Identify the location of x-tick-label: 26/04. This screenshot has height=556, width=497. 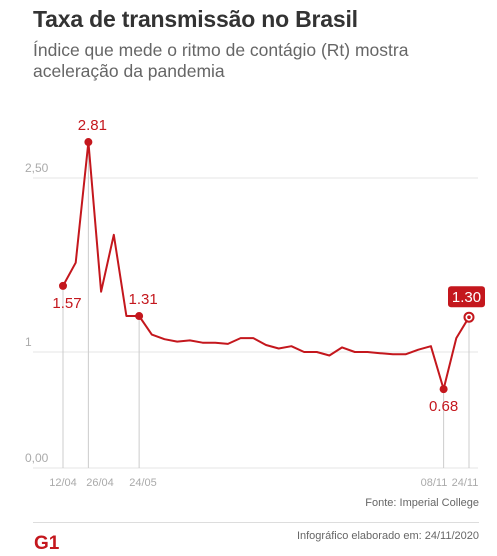
(100, 483).